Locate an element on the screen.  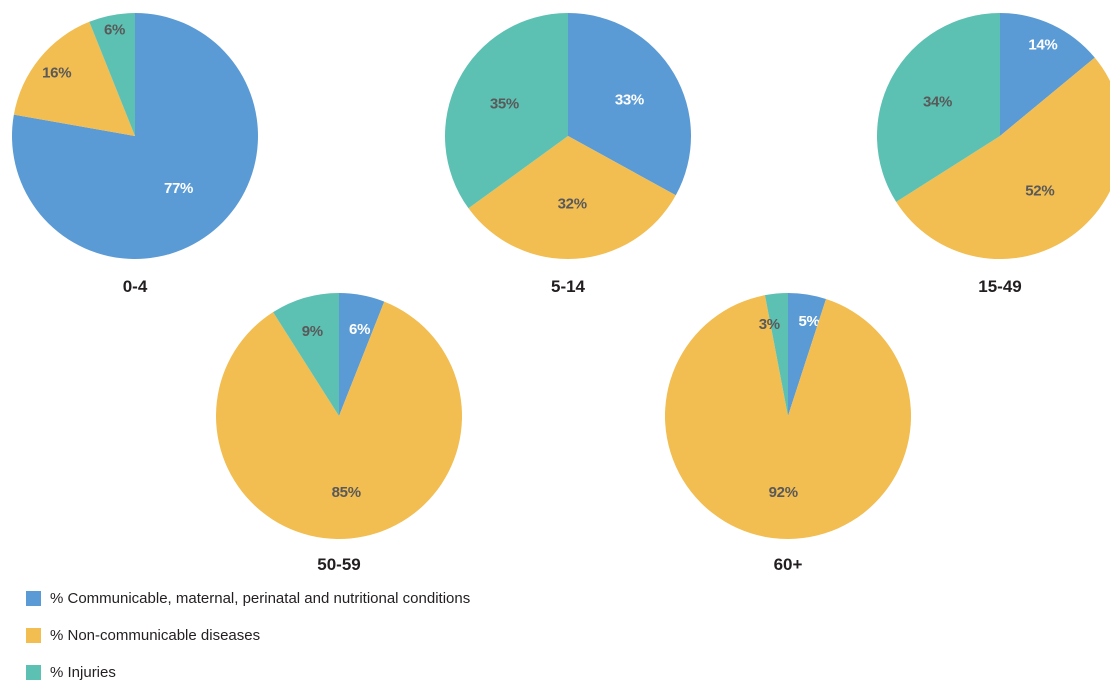
pie-0-label-communicable: 77% is located at coordinates (178, 188).